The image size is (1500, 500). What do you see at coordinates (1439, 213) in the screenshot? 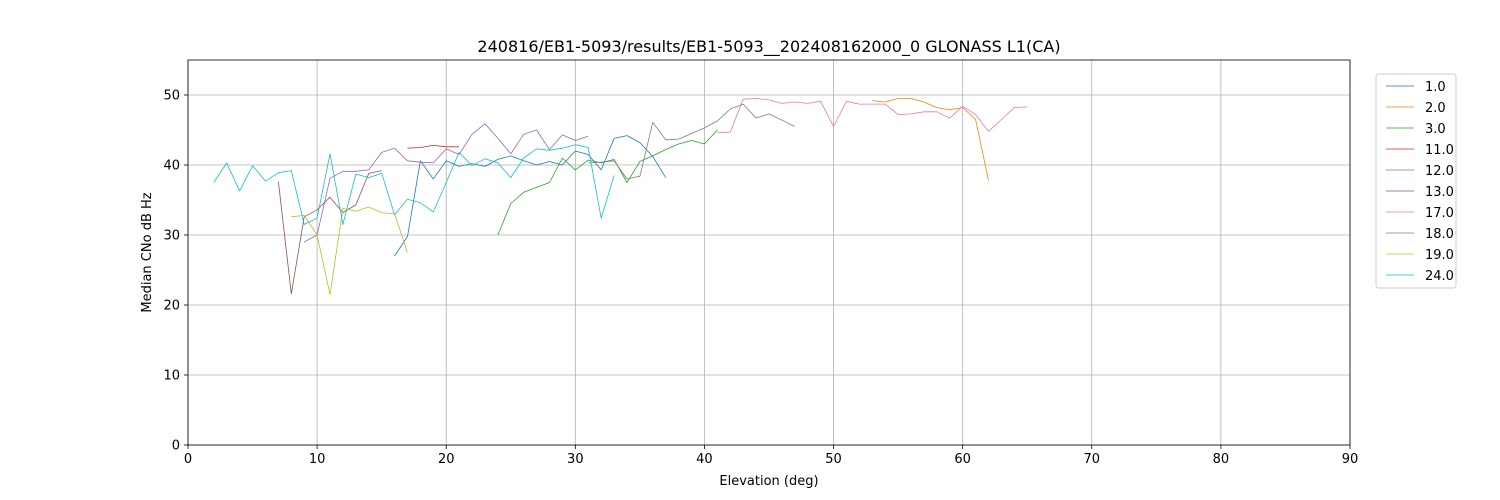
I see `legend-label: 17.0` at bounding box center [1439, 213].